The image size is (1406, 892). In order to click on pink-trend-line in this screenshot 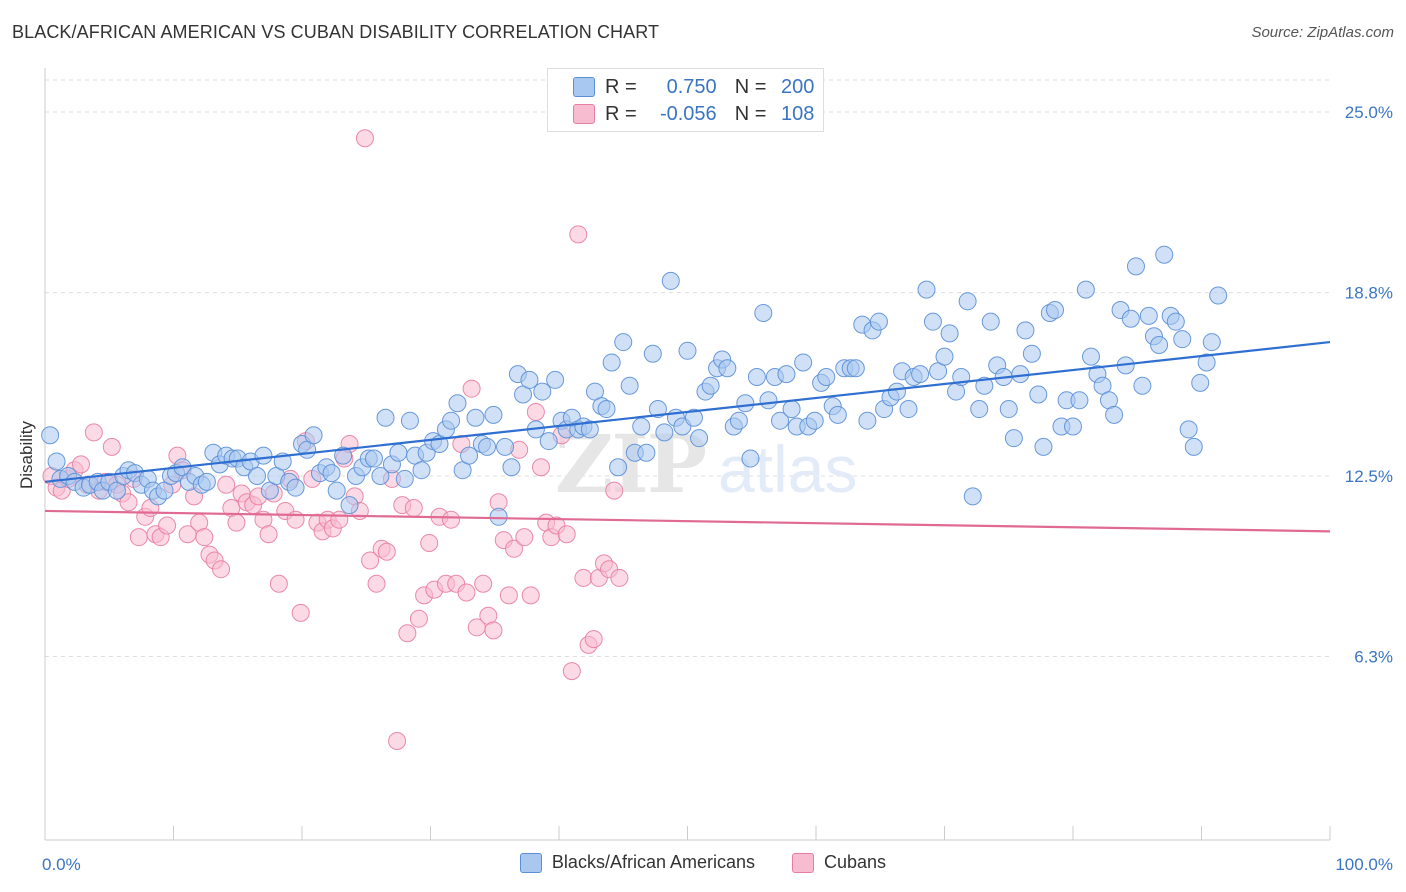, I will do `click(687, 521)`.